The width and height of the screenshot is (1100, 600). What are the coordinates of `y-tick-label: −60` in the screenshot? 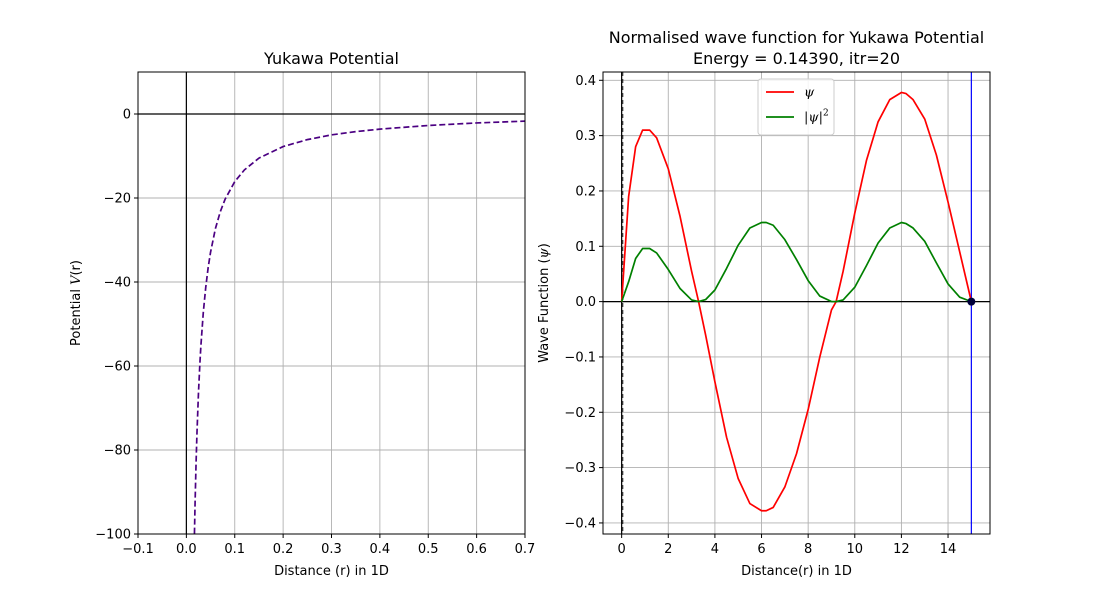 It's located at (117, 367).